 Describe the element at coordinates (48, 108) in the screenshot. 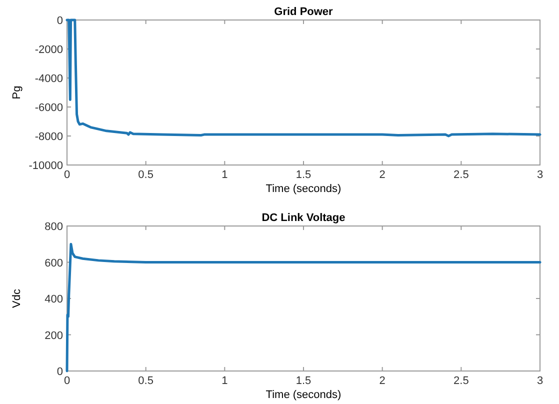

I see `y-tick-label: -6000` at that location.